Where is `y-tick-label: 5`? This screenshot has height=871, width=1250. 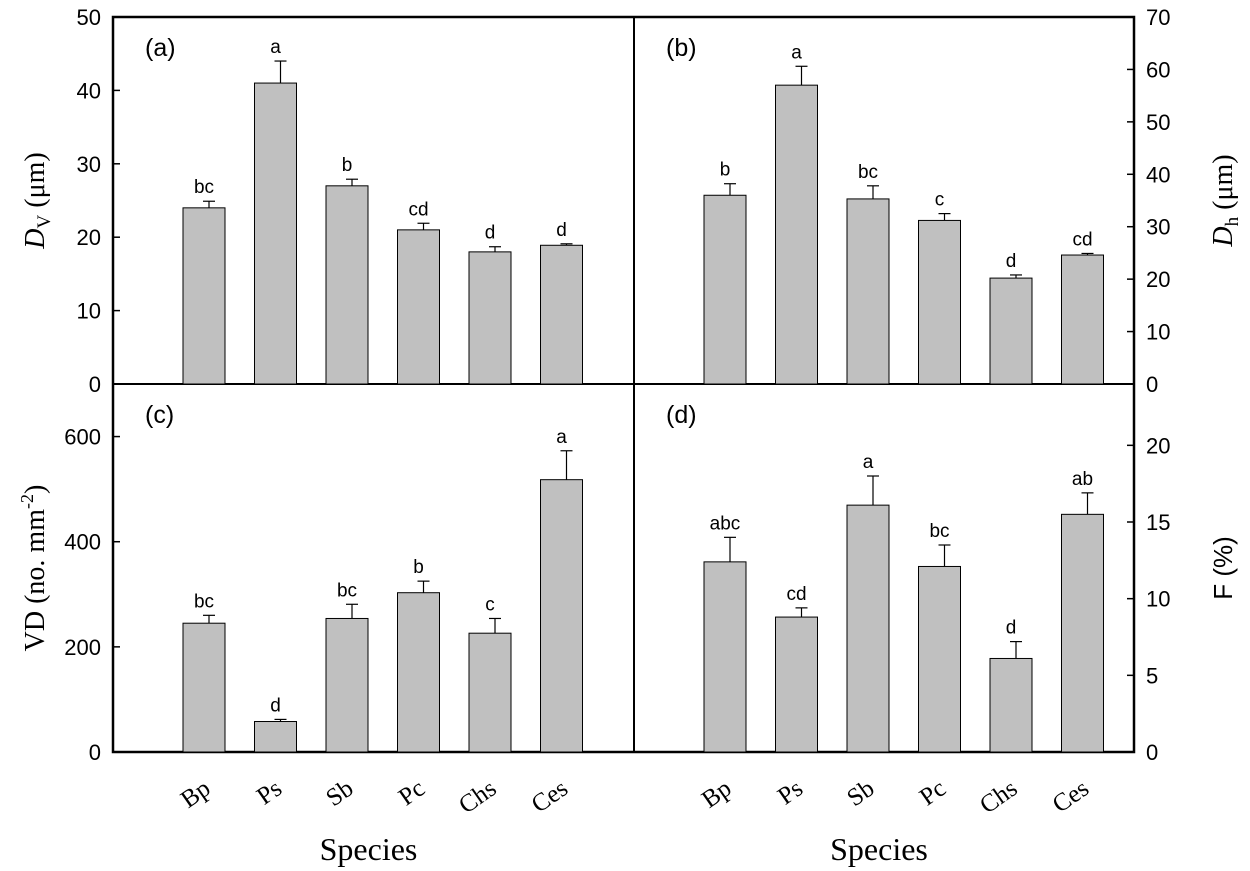
y-tick-label: 5 is located at coordinates (1152, 675).